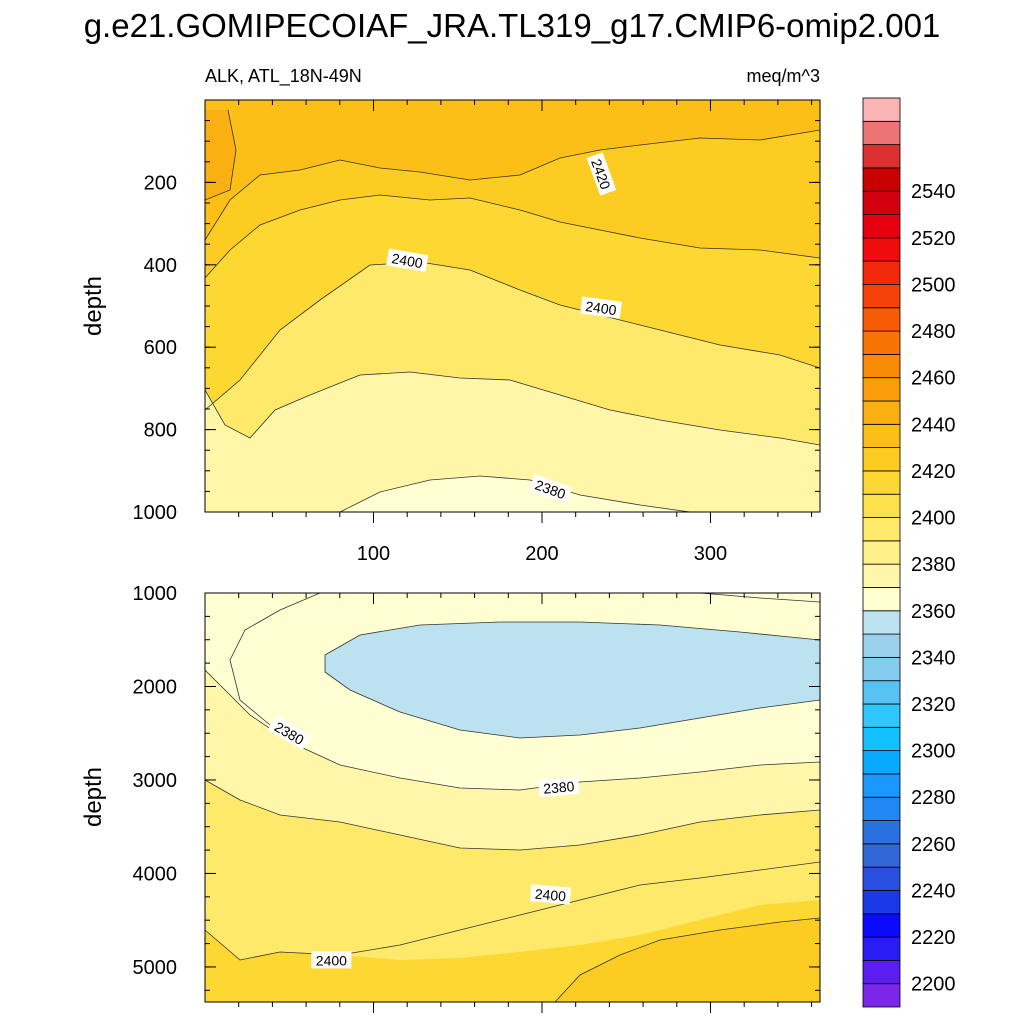  I want to click on colorbar-label: 2440, so click(933, 425).